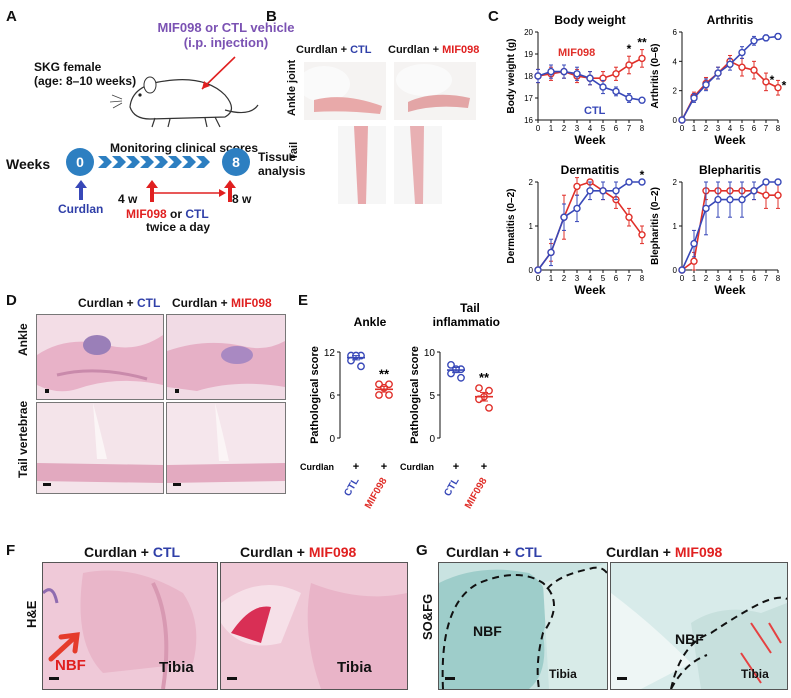  I want to click on x-tick-label: 5, so click(603, 278).